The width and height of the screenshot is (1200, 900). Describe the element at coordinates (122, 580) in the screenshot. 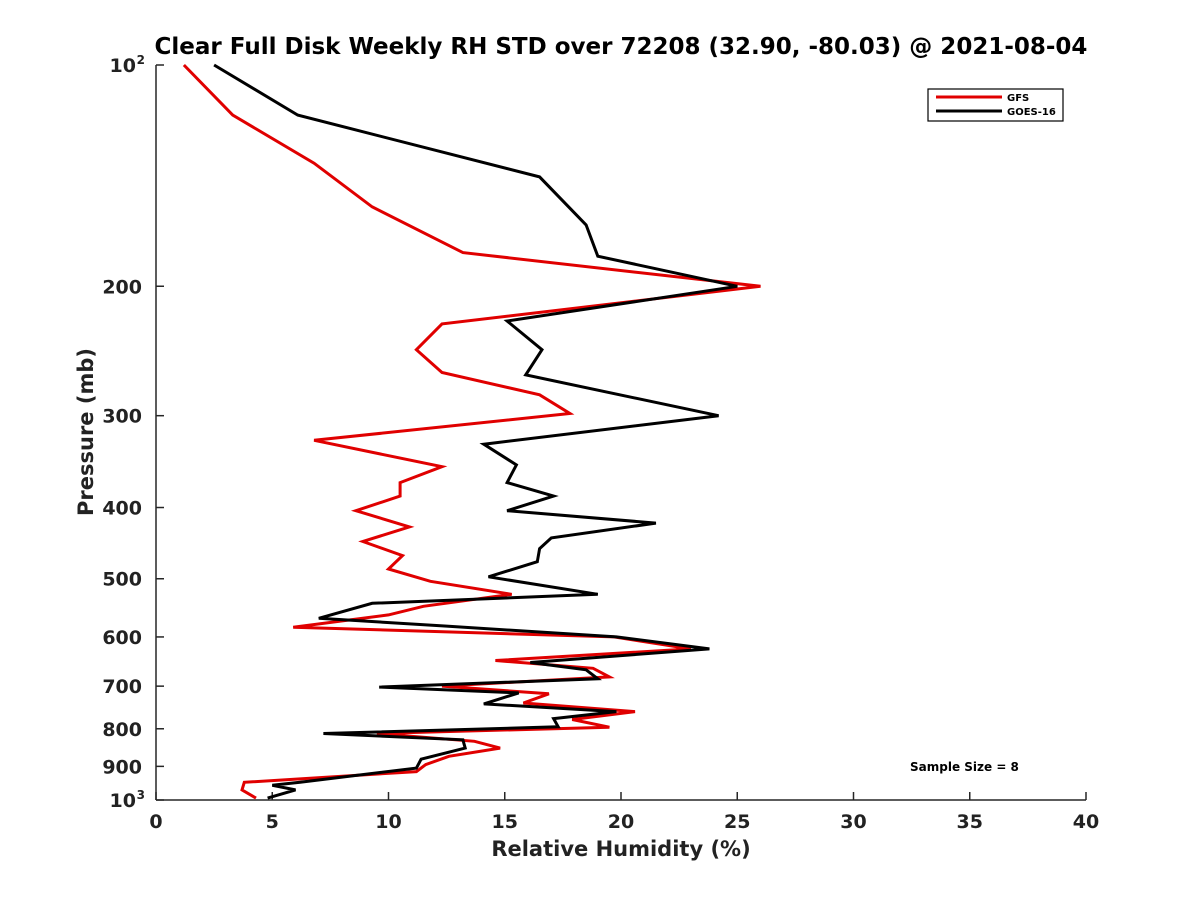

I see `y-tick-label: 500` at that location.